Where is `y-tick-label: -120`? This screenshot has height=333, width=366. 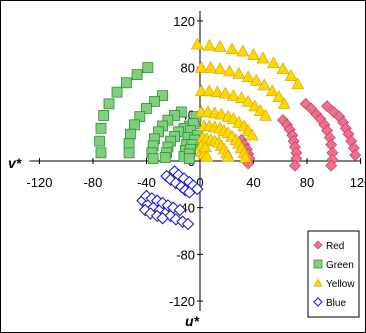 y-tick-label: -120 is located at coordinates (182, 301).